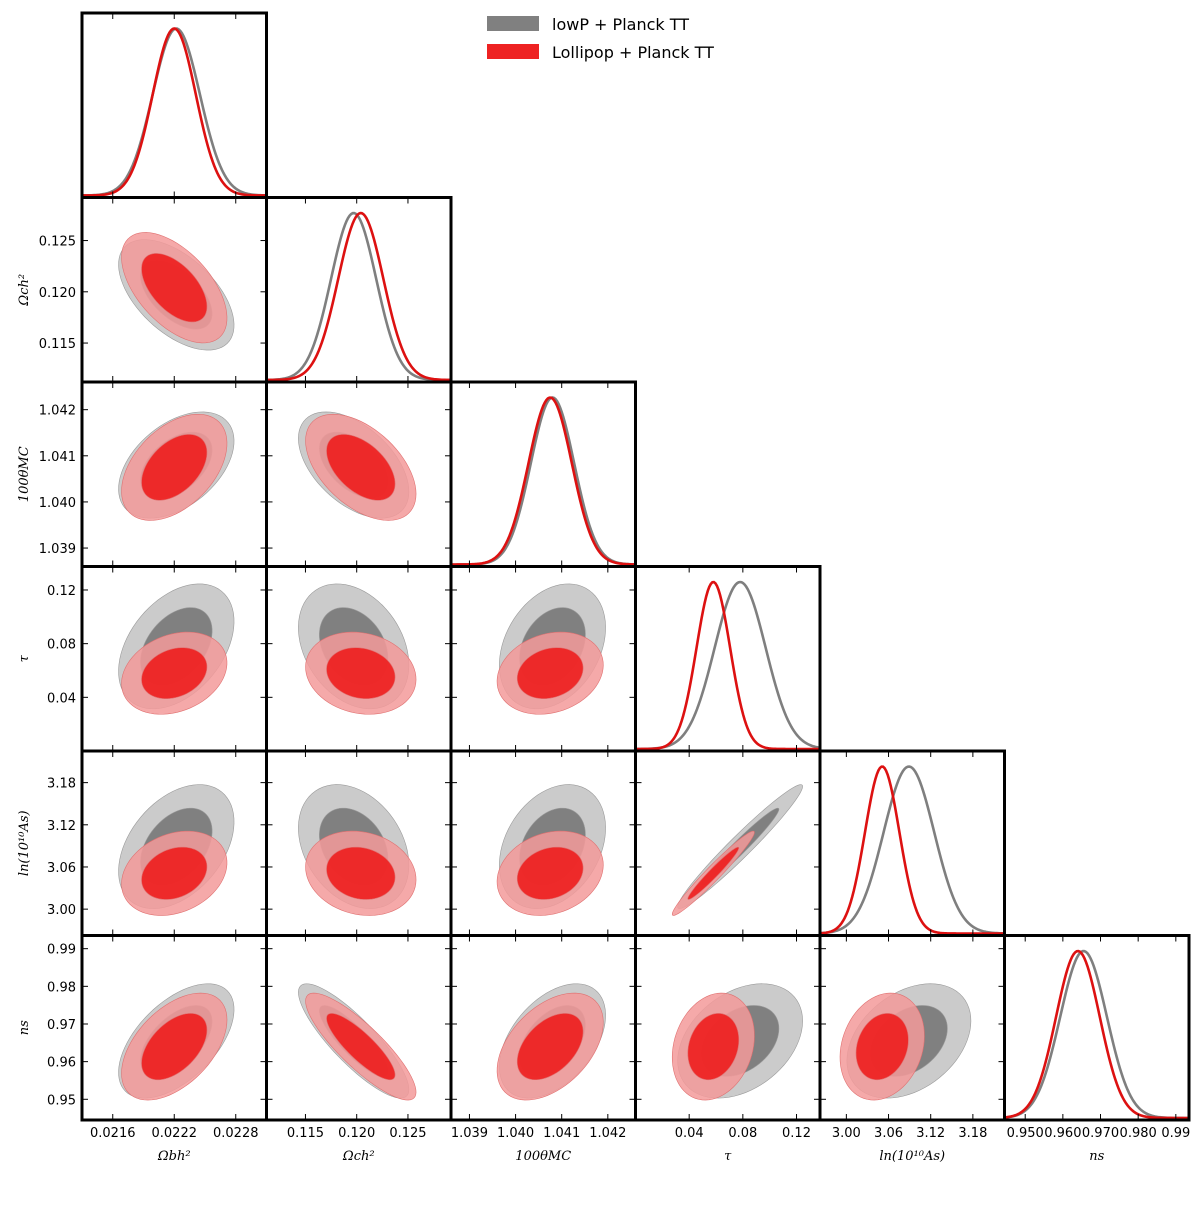 This screenshot has width=1200, height=1208. Describe the element at coordinates (175, 1133) in the screenshot. I see `x-tick-label-ombh2: 0.0222` at that location.